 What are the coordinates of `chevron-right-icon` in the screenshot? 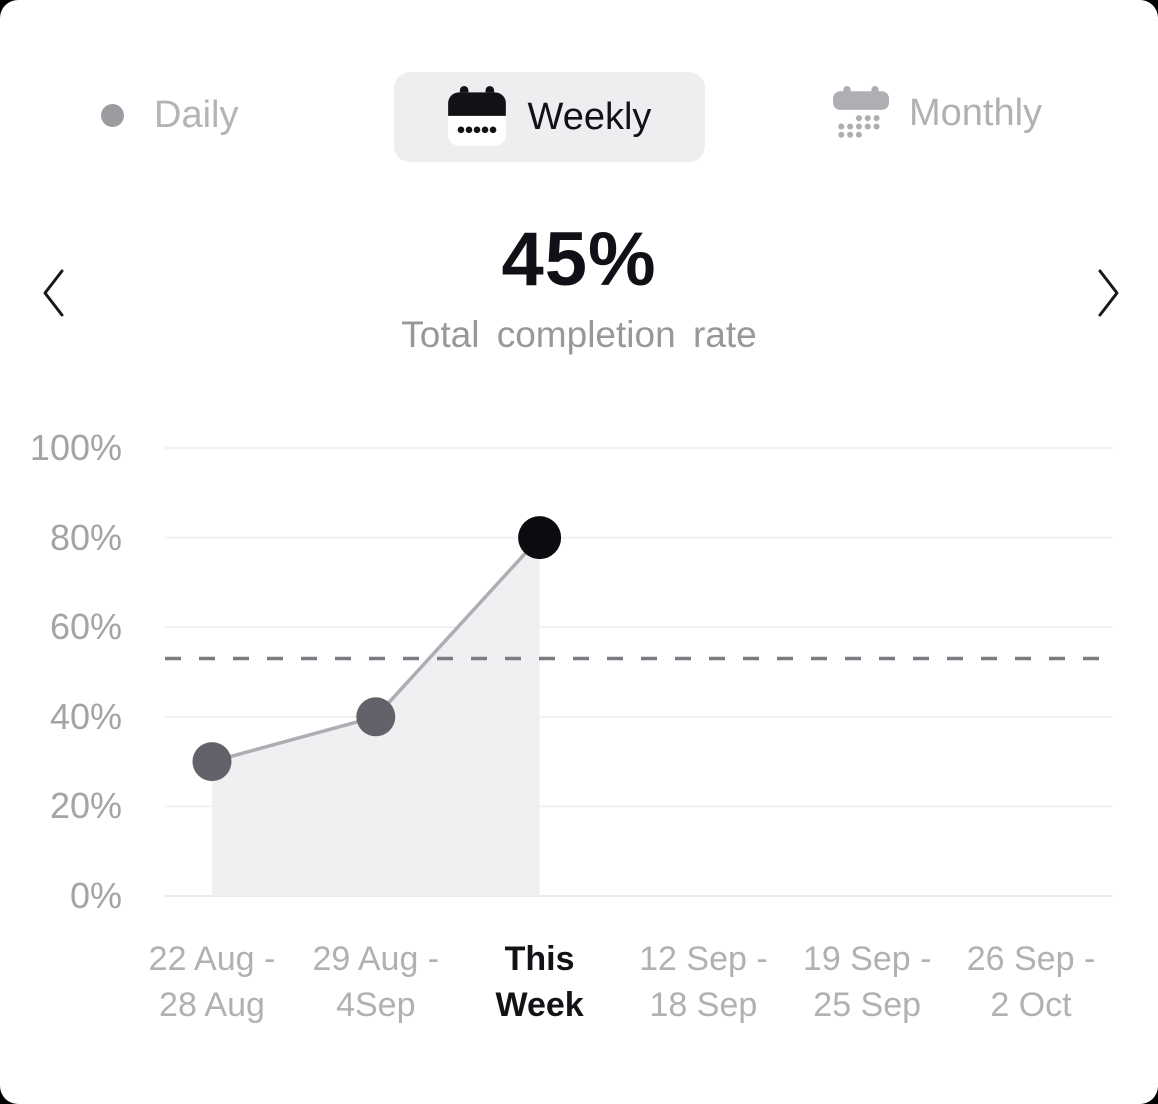 It's located at (1108, 293).